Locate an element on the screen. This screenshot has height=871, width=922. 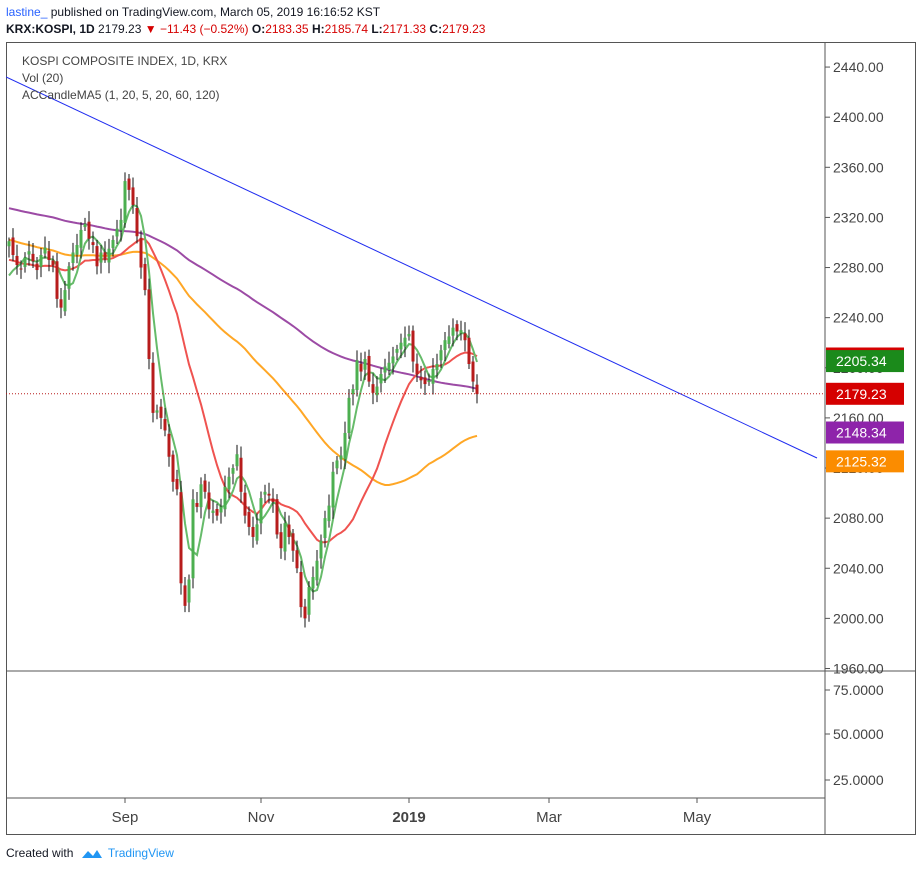
footer-created: Created with is located at coordinates (40, 853).